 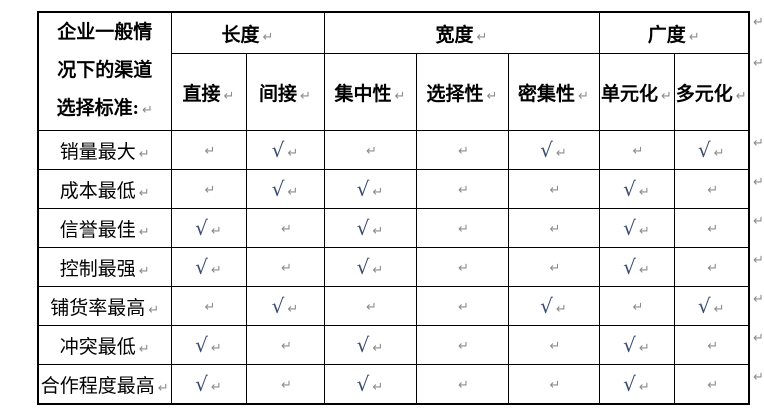 What do you see at coordinates (370, 92) in the screenshot?
I see `column-header: 集中性 ↵` at bounding box center [370, 92].